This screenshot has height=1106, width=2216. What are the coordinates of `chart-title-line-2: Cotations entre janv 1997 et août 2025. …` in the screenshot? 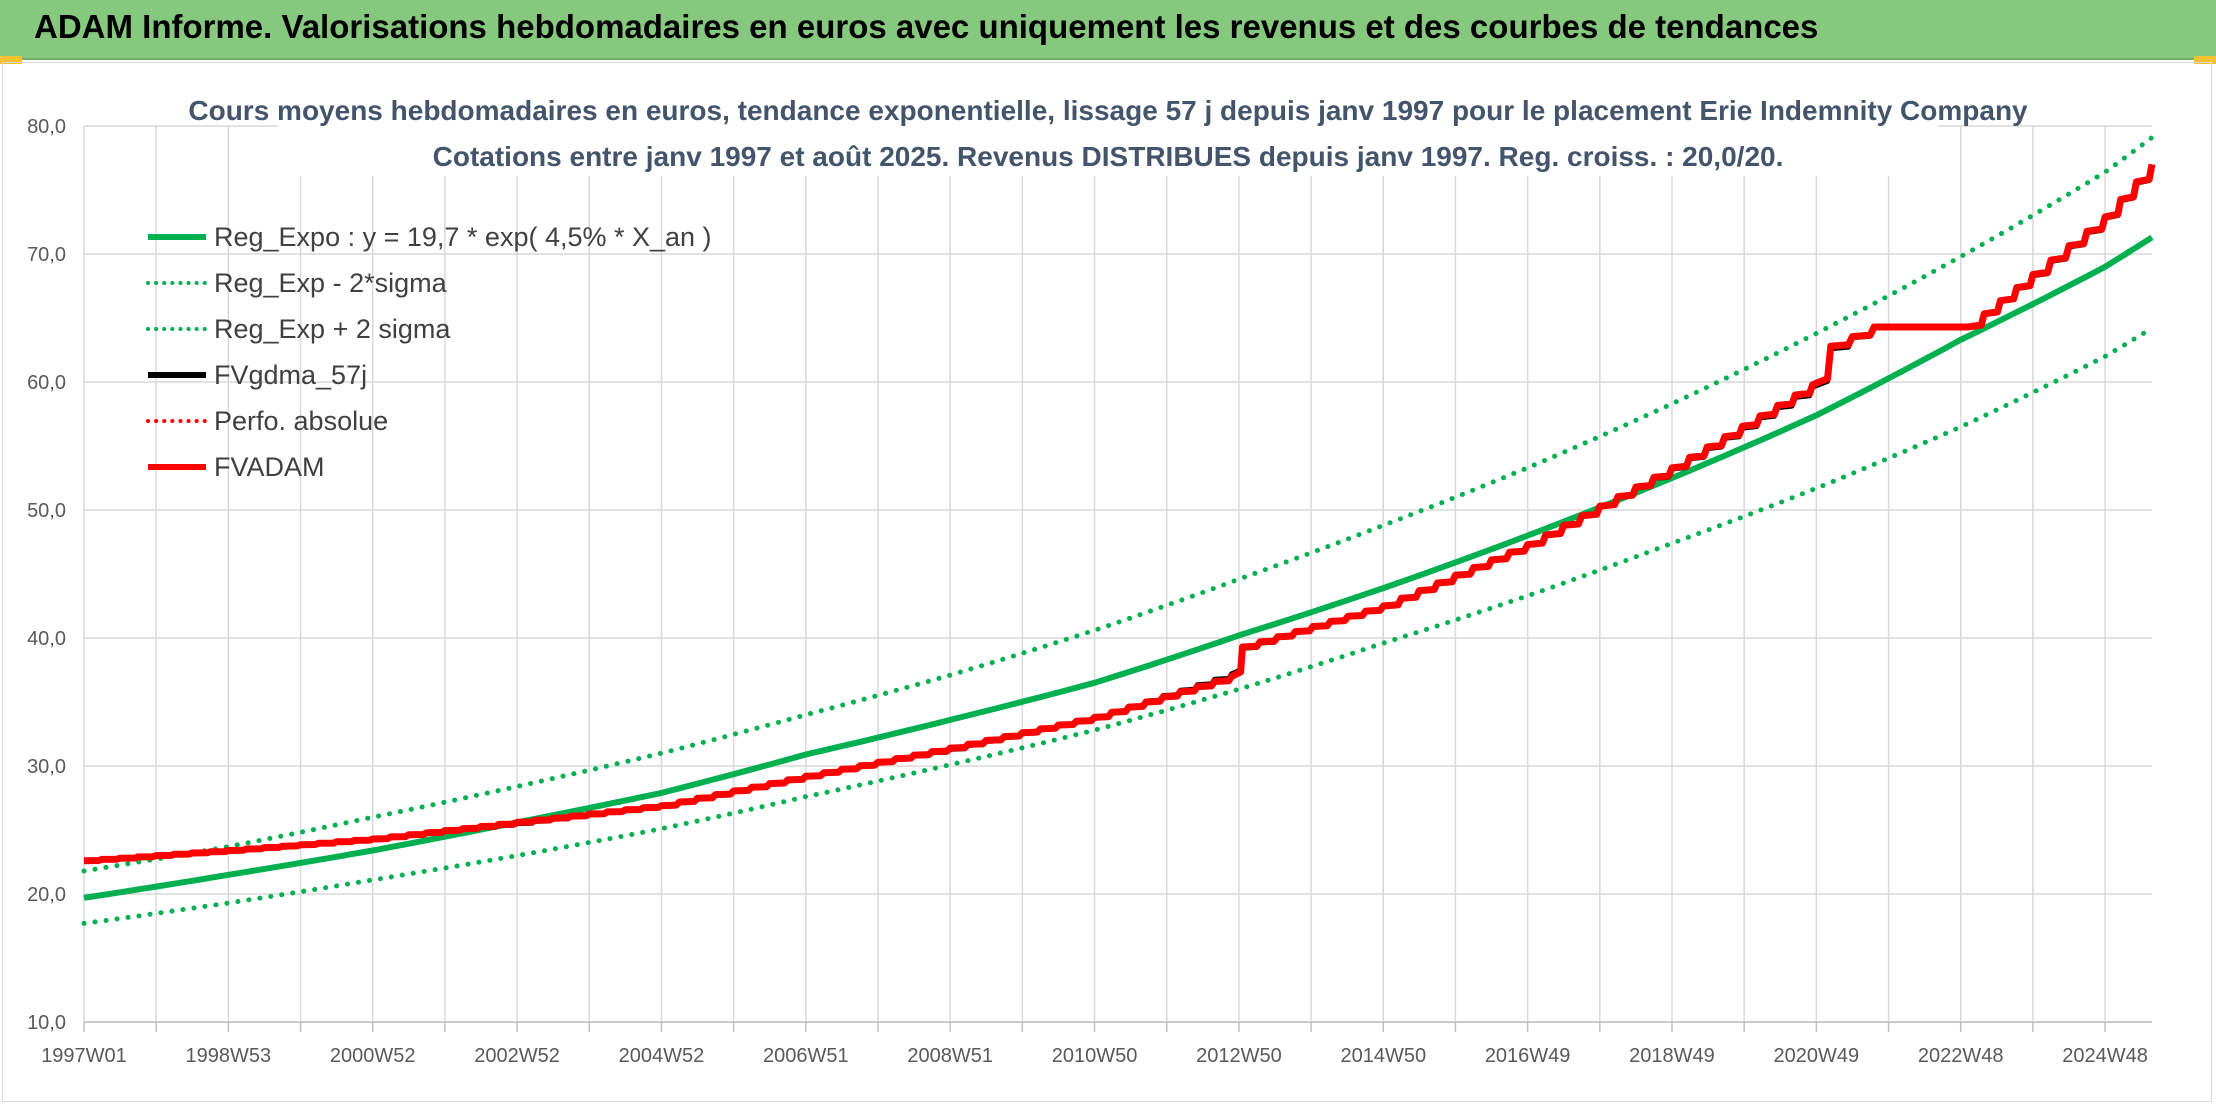 It's located at (1108, 156).